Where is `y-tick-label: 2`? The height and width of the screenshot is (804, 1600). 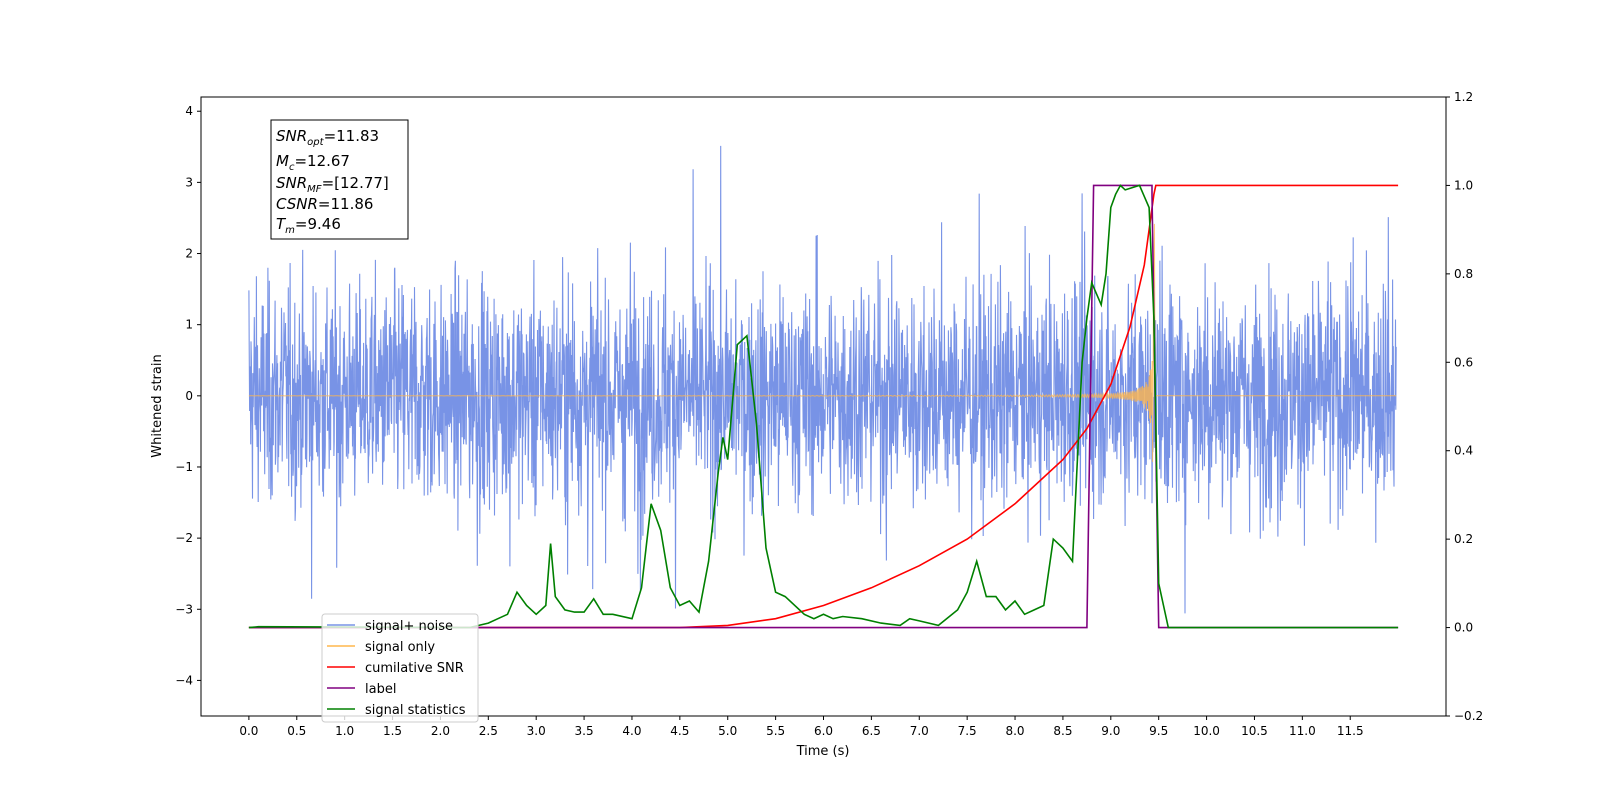
y-tick-label: 2 is located at coordinates (189, 254).